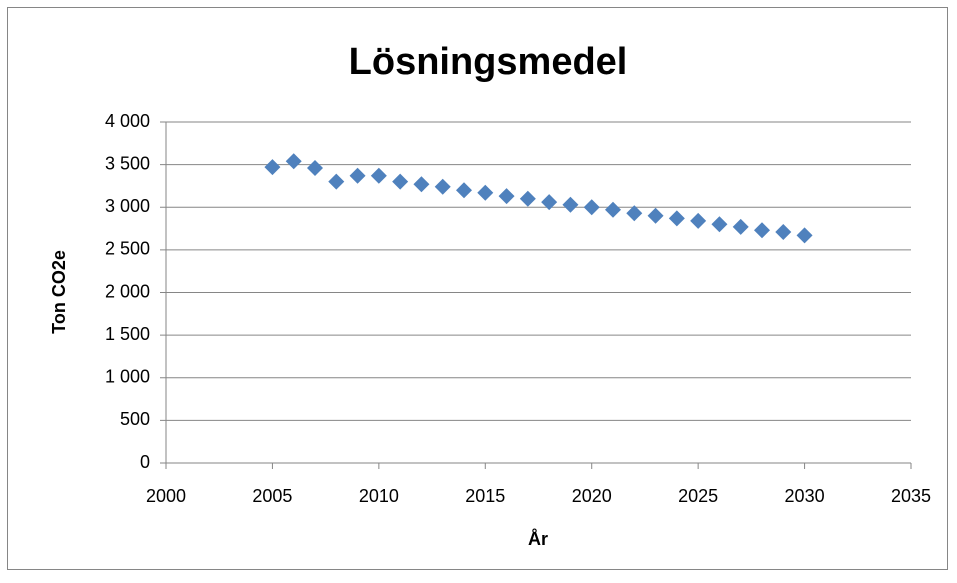 The height and width of the screenshot is (583, 957). What do you see at coordinates (538, 539) in the screenshot?
I see `x-axis-label: År` at bounding box center [538, 539].